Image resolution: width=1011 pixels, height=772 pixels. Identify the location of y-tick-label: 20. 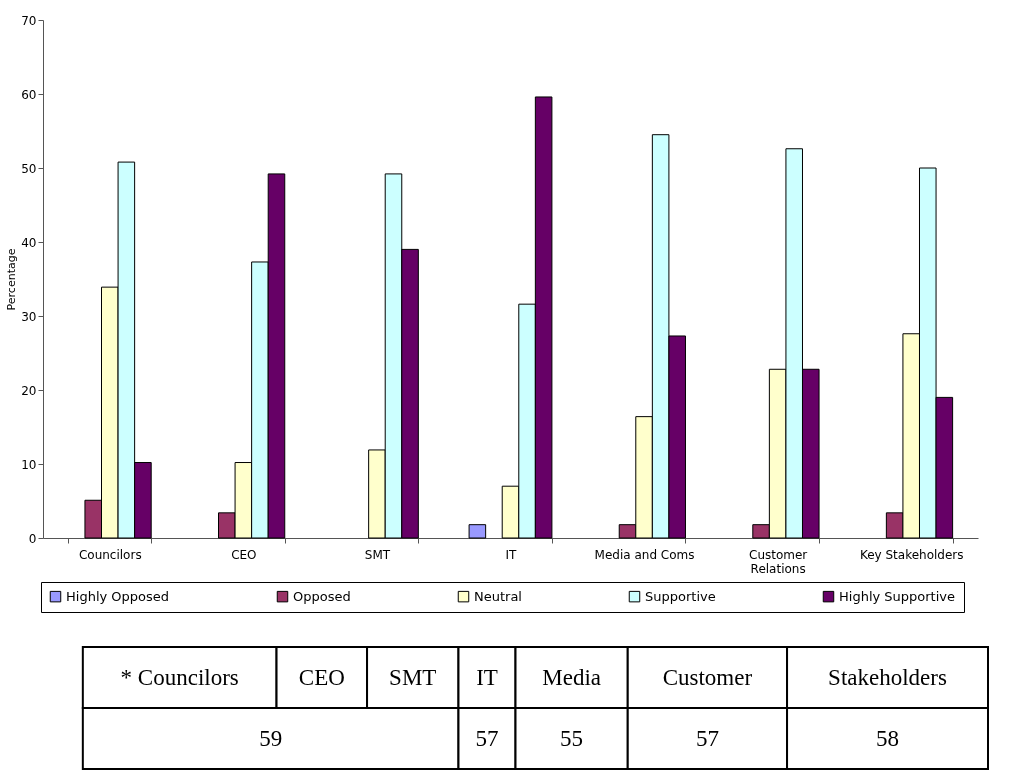
(29, 390).